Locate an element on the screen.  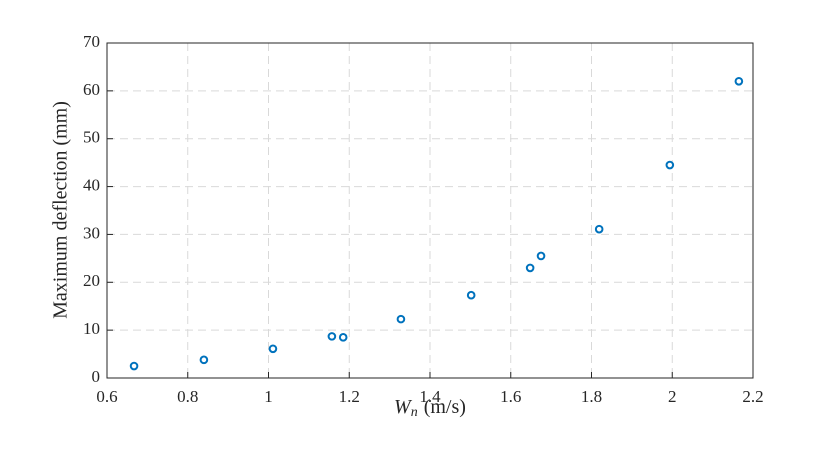
x-tick-label: 1.2 is located at coordinates (349, 396).